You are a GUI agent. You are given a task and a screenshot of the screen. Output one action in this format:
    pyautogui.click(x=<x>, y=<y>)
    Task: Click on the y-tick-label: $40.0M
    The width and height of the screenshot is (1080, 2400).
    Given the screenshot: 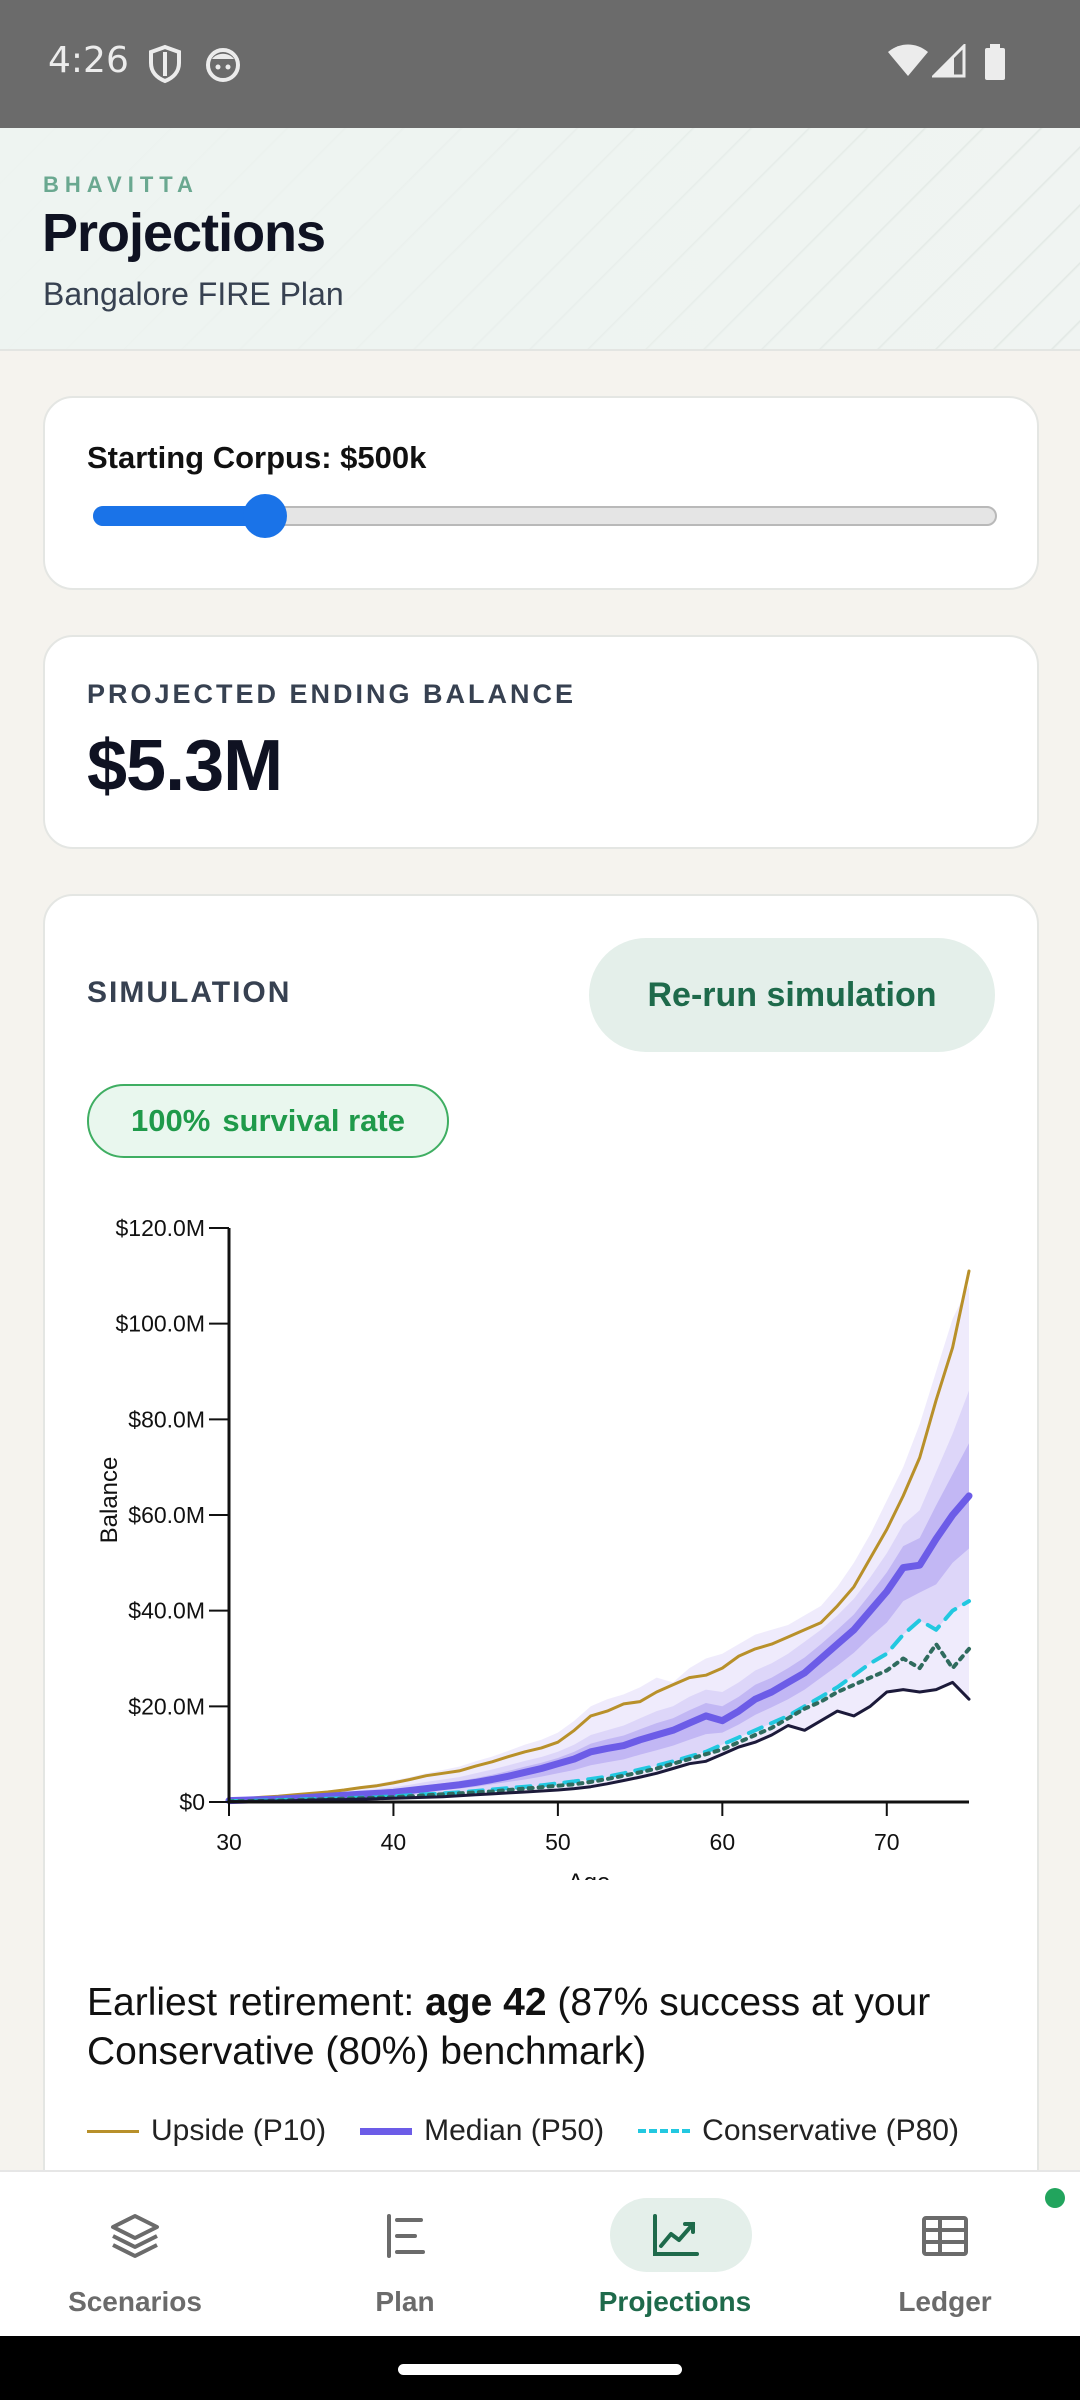 What is the action you would take?
    pyautogui.click(x=166, y=1611)
    